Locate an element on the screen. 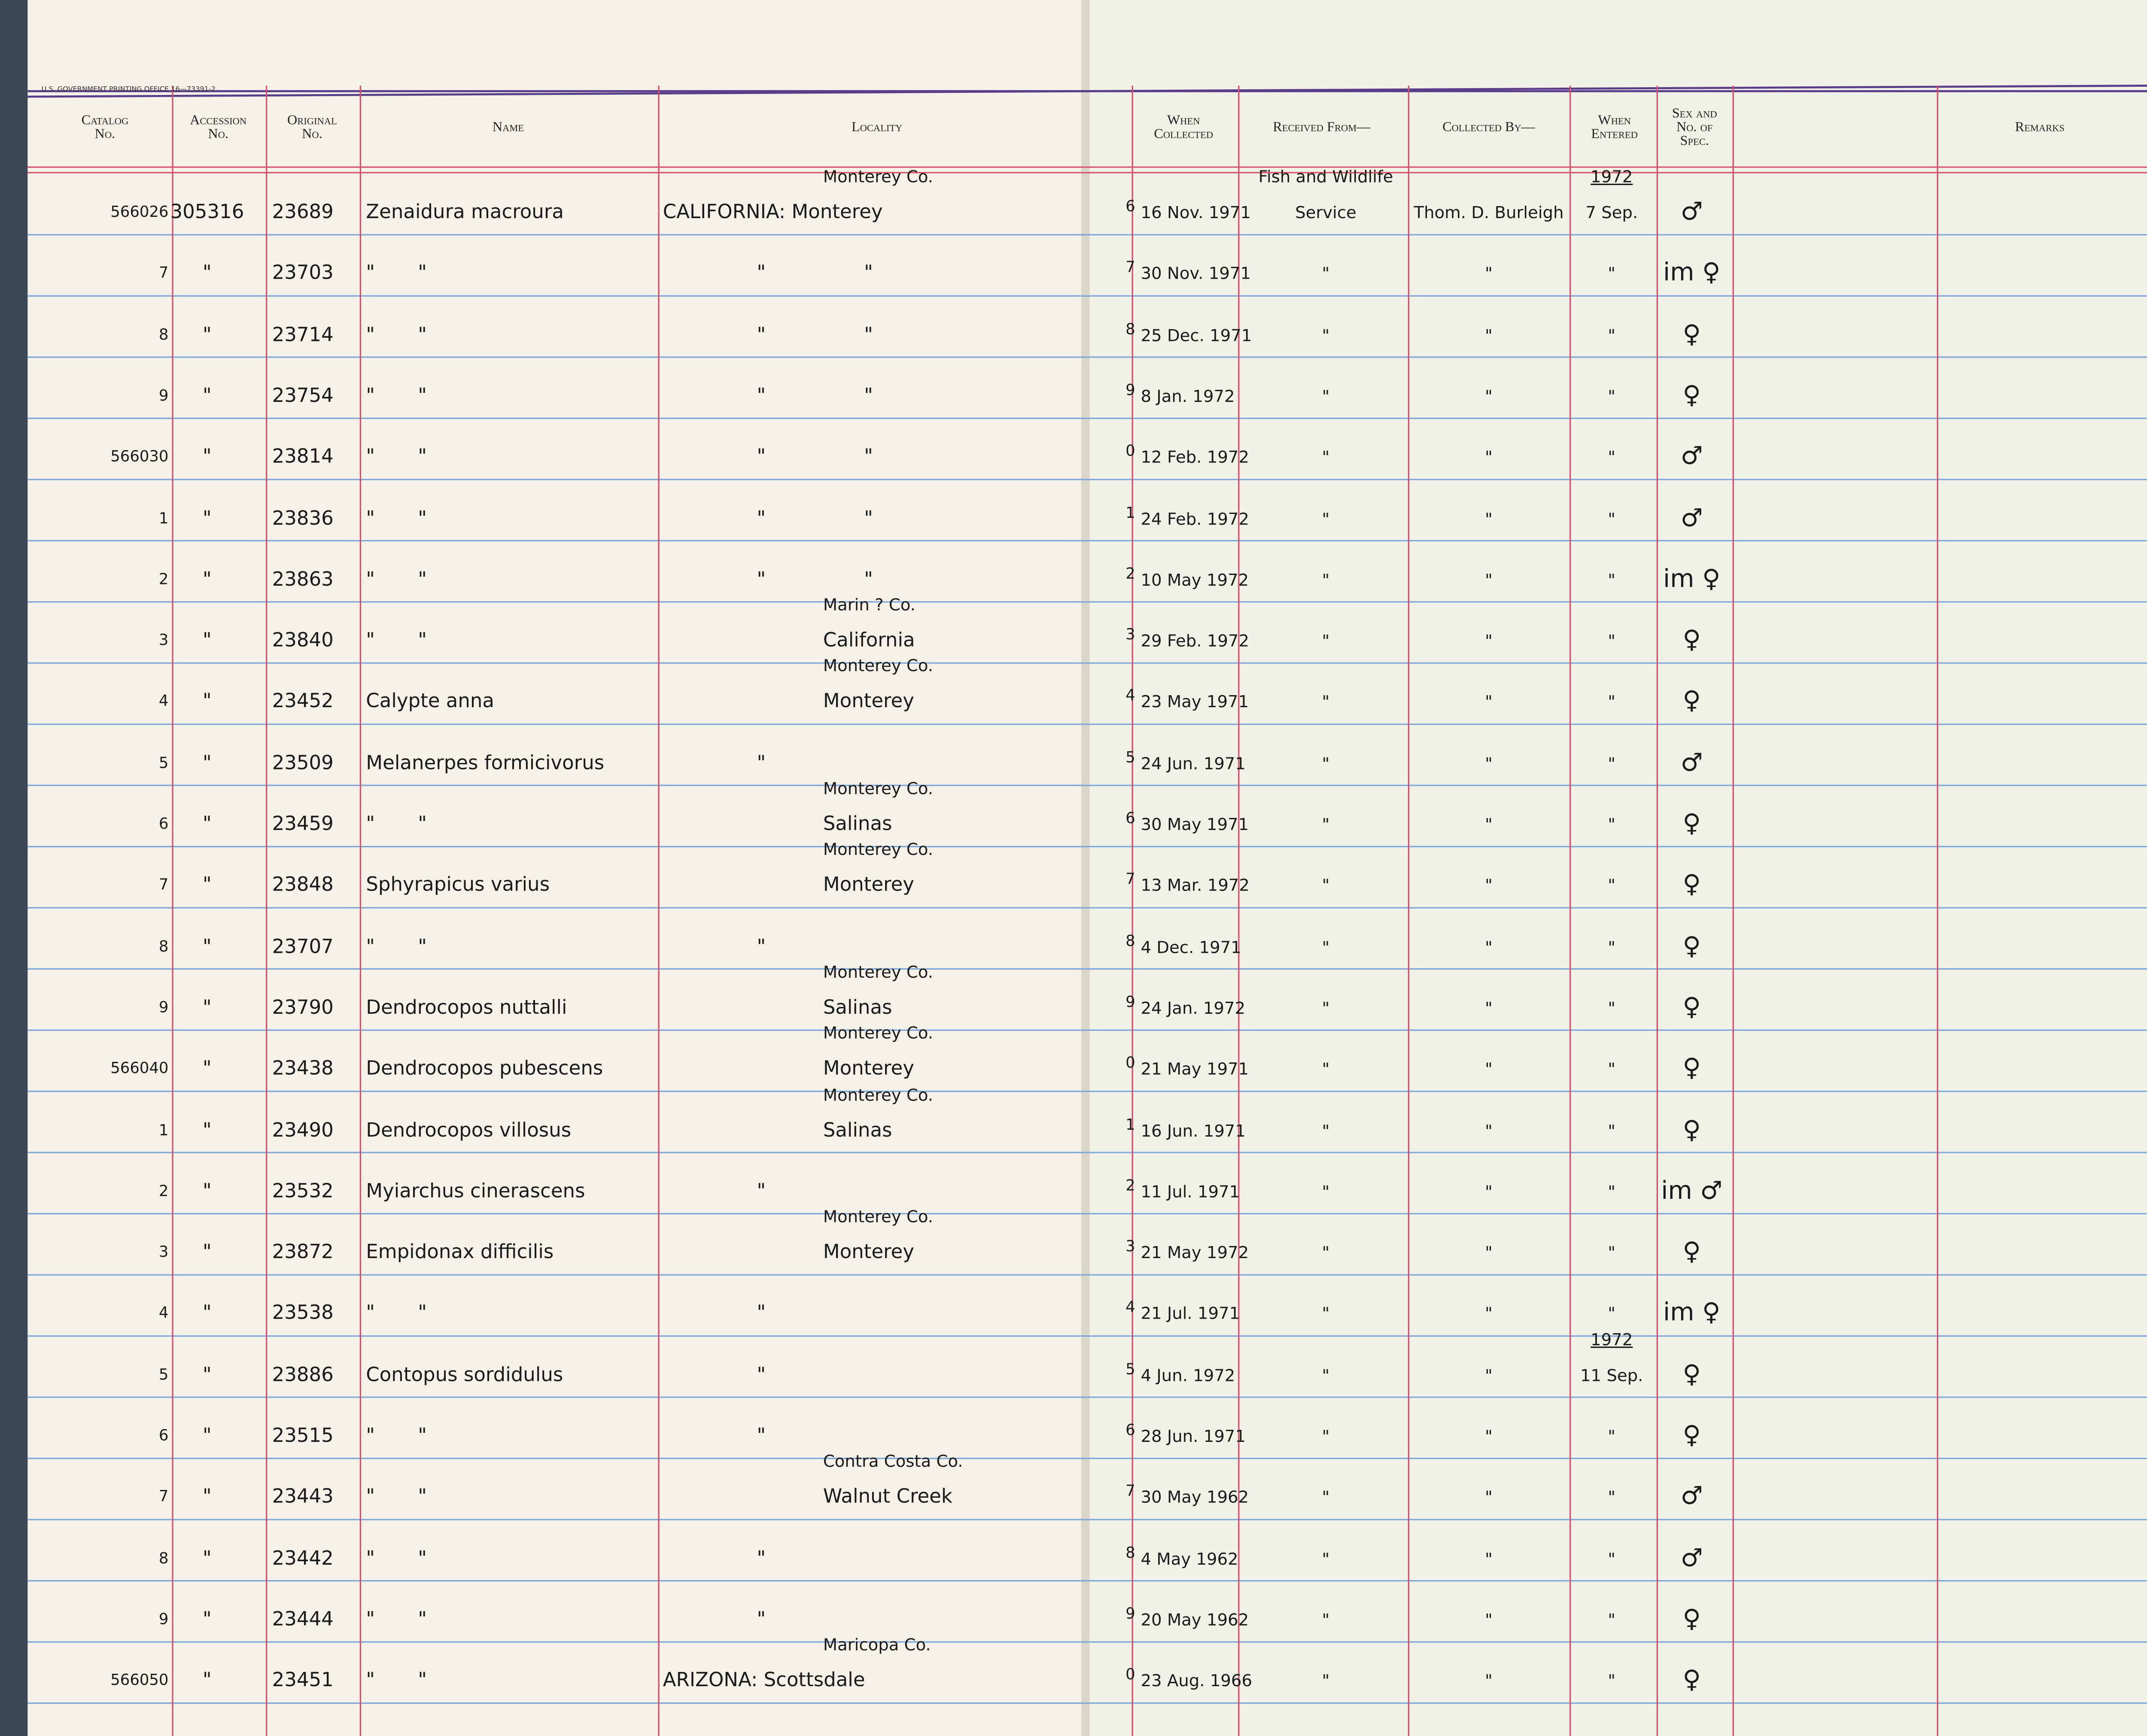  index: 1 is located at coordinates (1130, 1124).